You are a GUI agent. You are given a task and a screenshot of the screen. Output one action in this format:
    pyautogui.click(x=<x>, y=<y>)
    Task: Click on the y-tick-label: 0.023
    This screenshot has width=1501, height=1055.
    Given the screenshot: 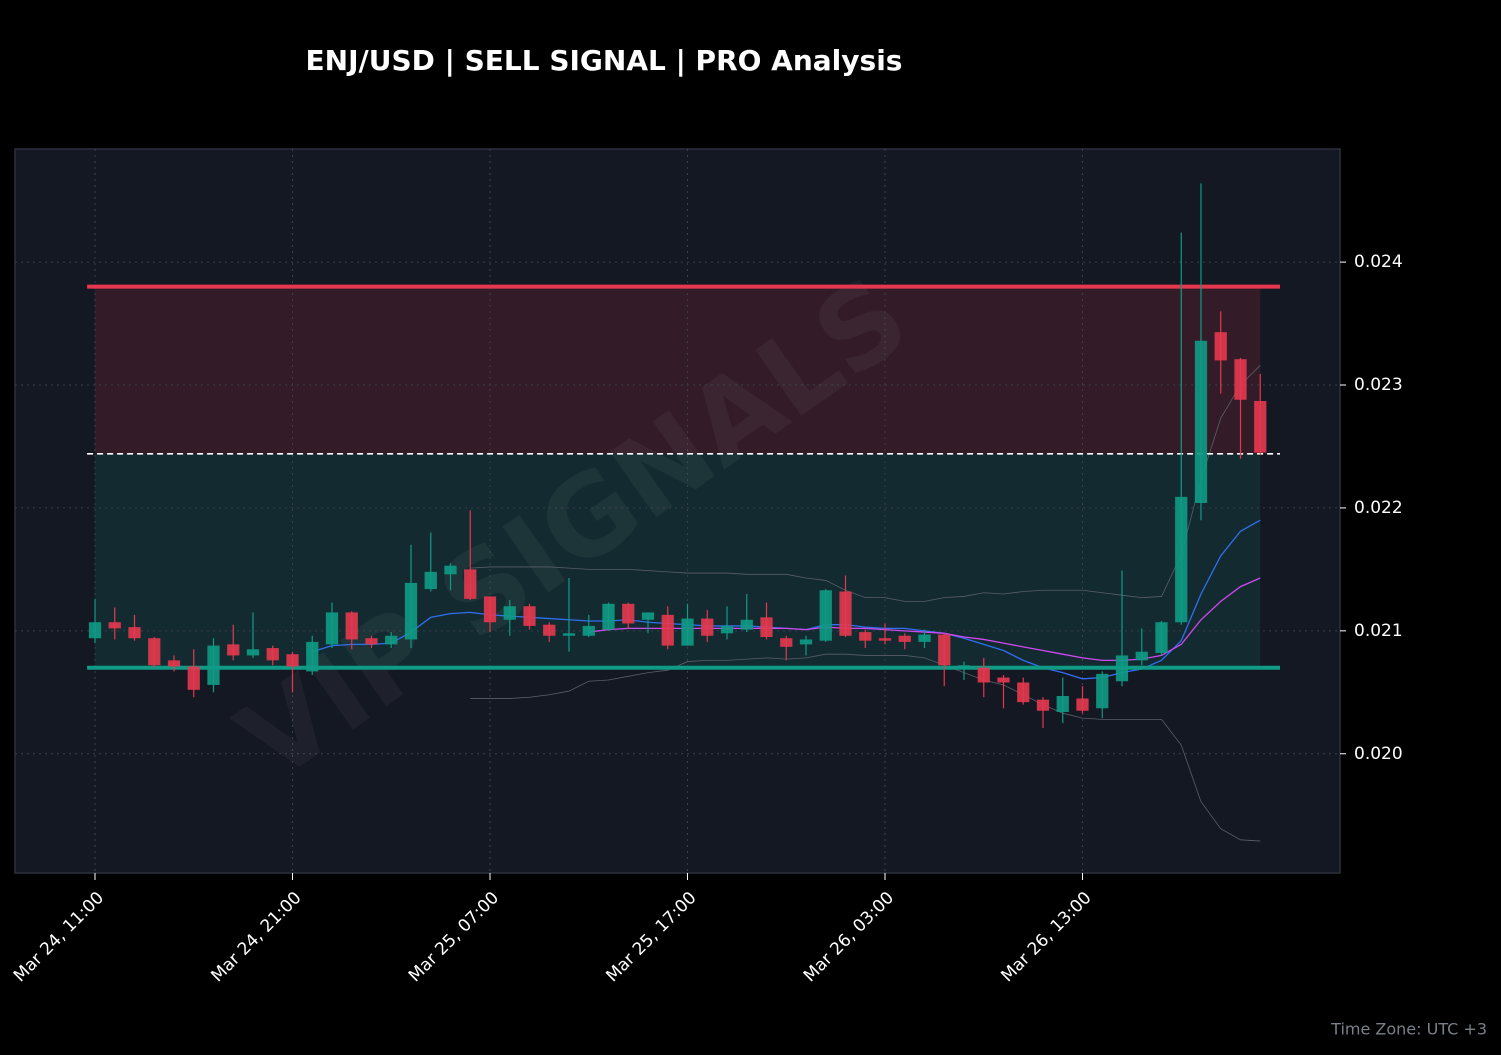 What is the action you would take?
    pyautogui.click(x=1378, y=385)
    